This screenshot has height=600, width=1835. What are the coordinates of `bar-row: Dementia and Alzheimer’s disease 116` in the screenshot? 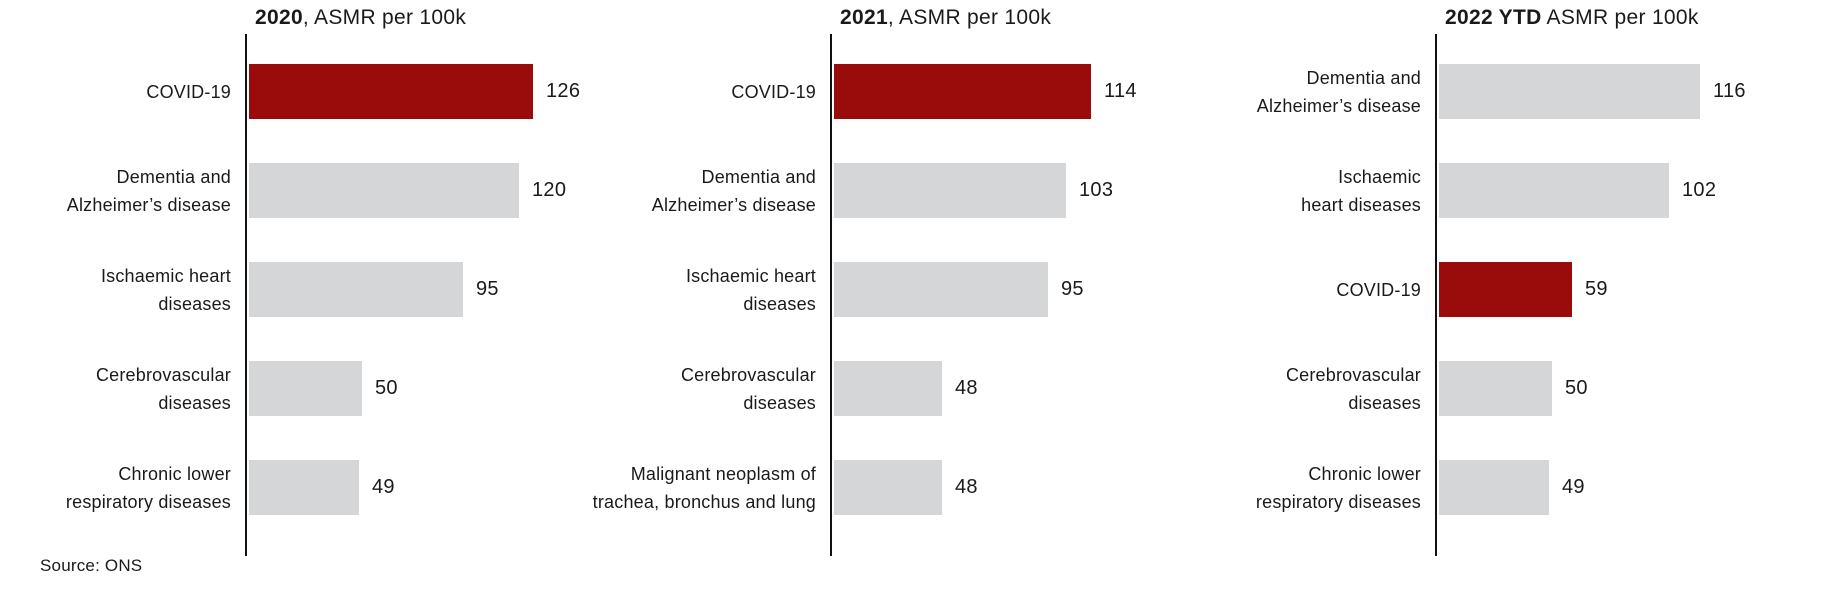 It's located at (1512, 91).